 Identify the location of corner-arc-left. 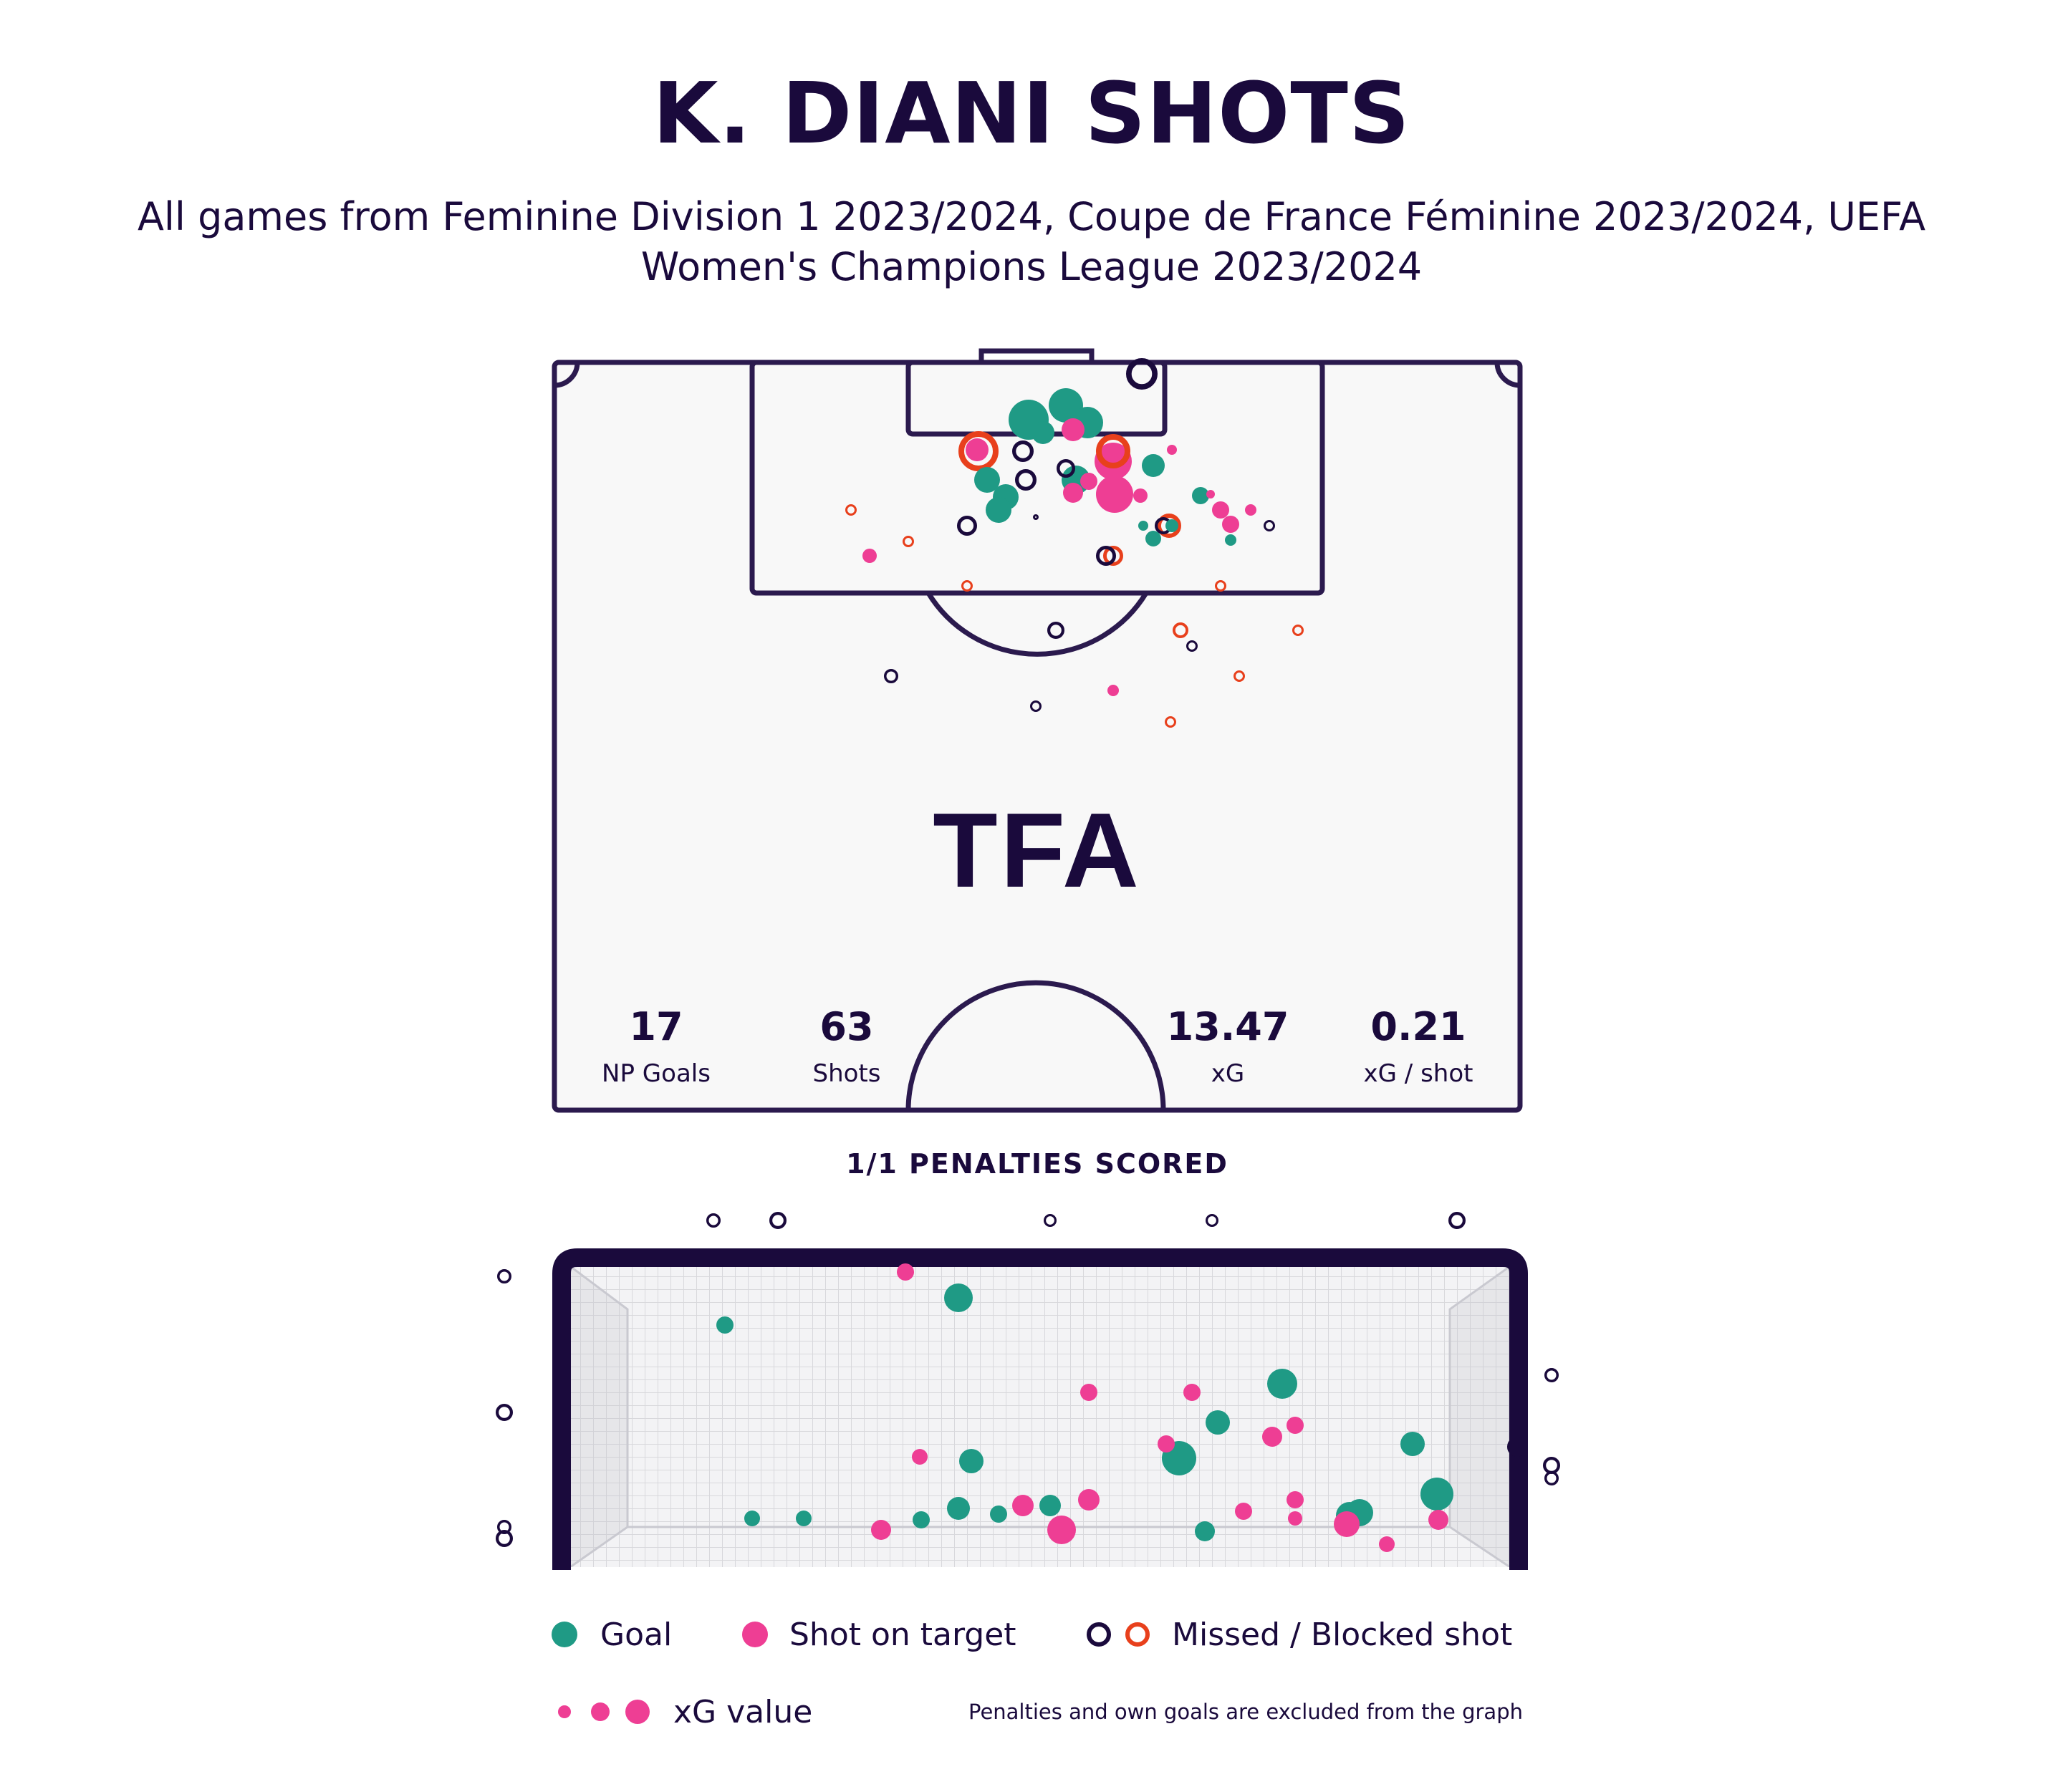
(567, 375).